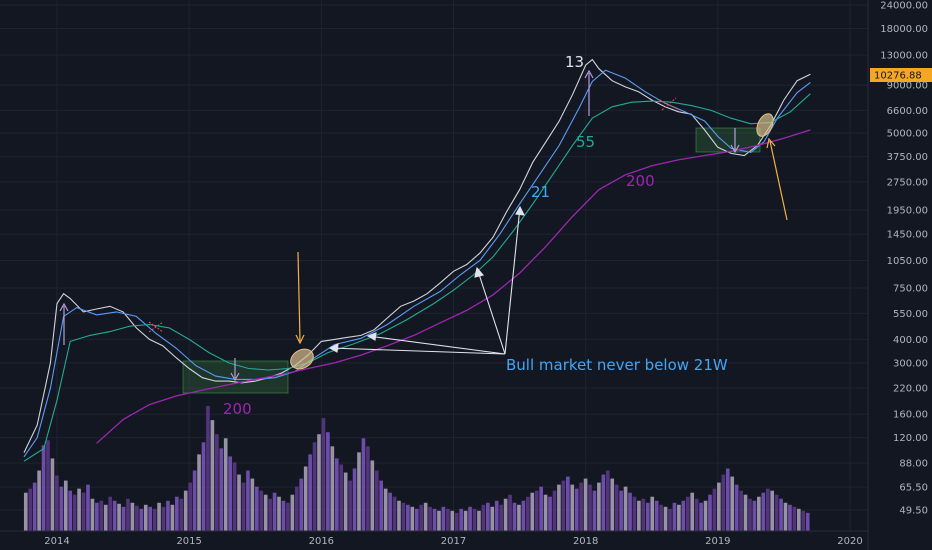 The height and width of the screenshot is (550, 932). What do you see at coordinates (778, 180) in the screenshot?
I see `orange-arrow-2019` at bounding box center [778, 180].